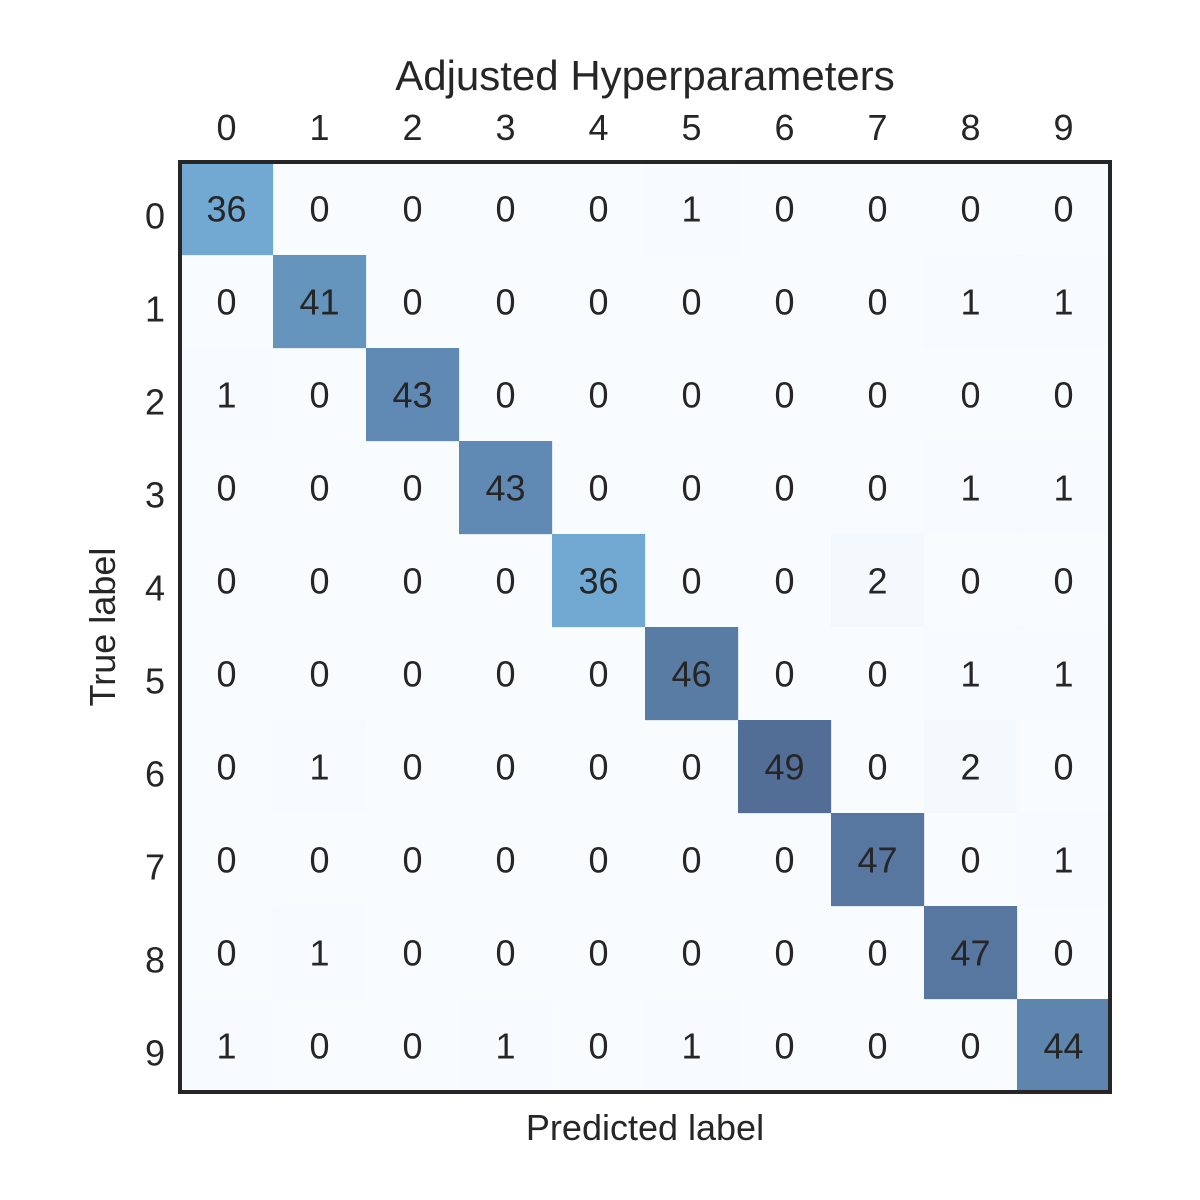  I want to click on heatmap-cell-r7-c6, so click(785, 860).